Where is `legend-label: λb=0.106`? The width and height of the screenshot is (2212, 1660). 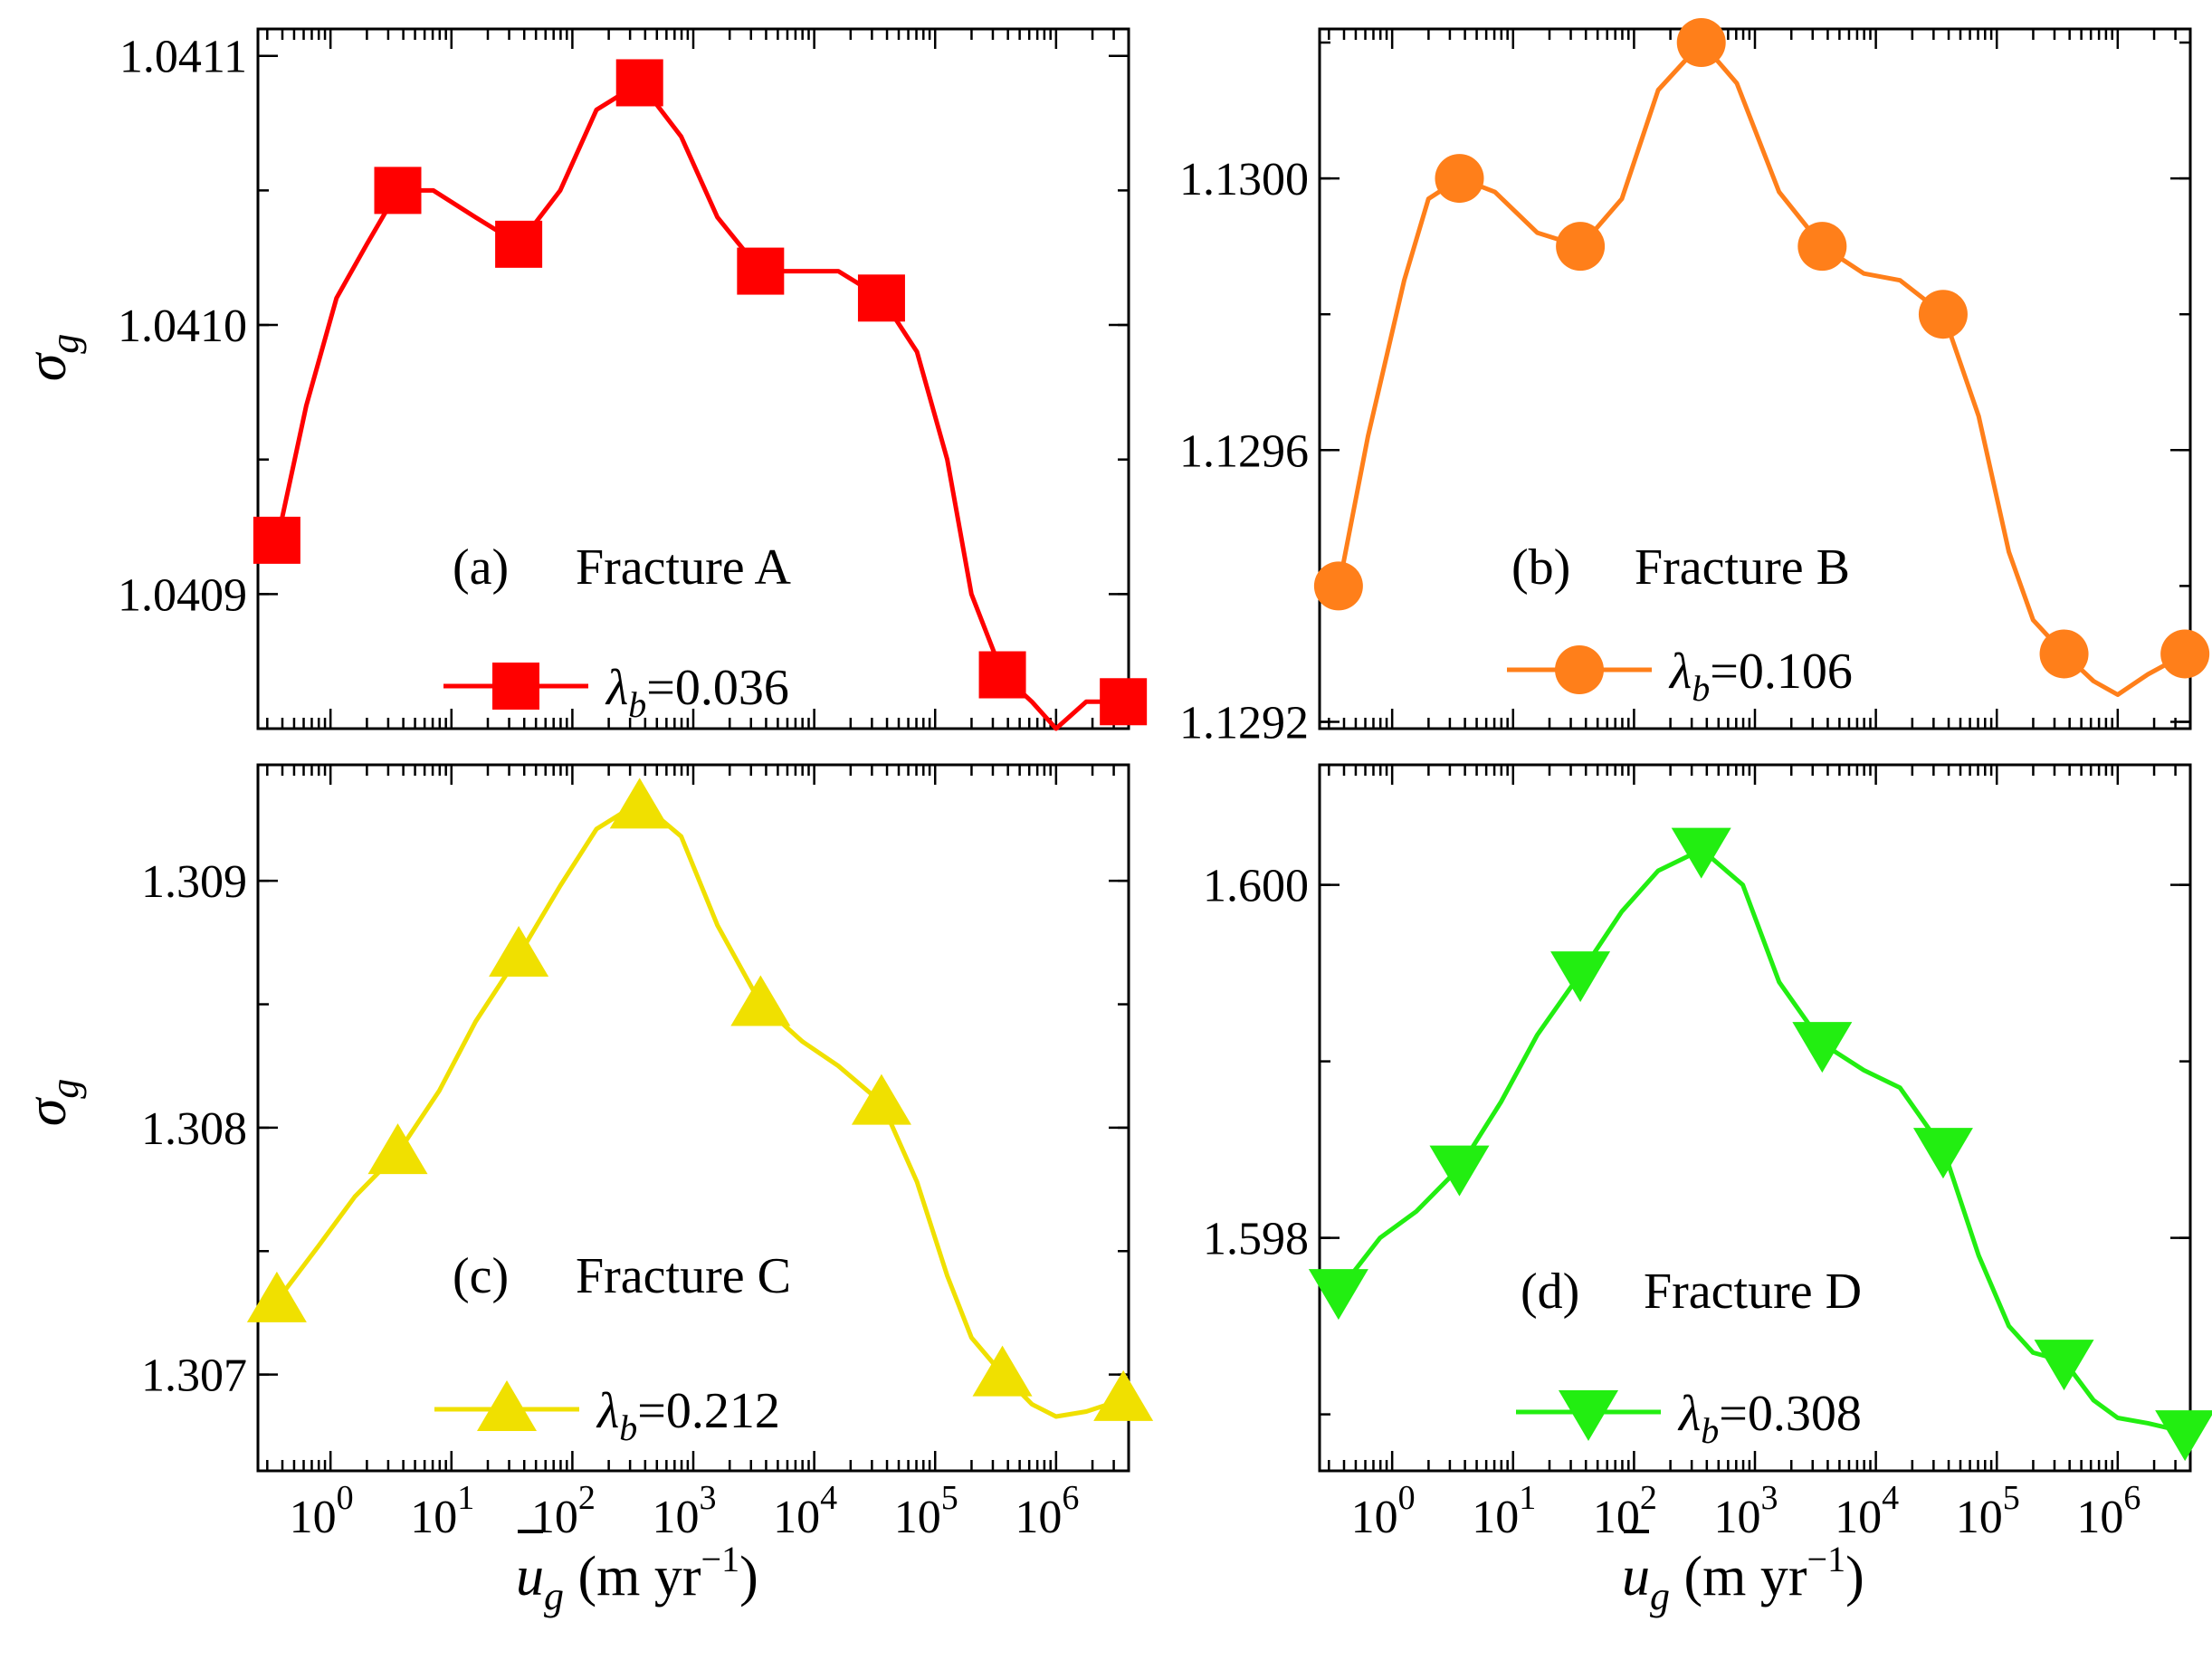 legend-label: λb=0.106 is located at coordinates (1760, 676).